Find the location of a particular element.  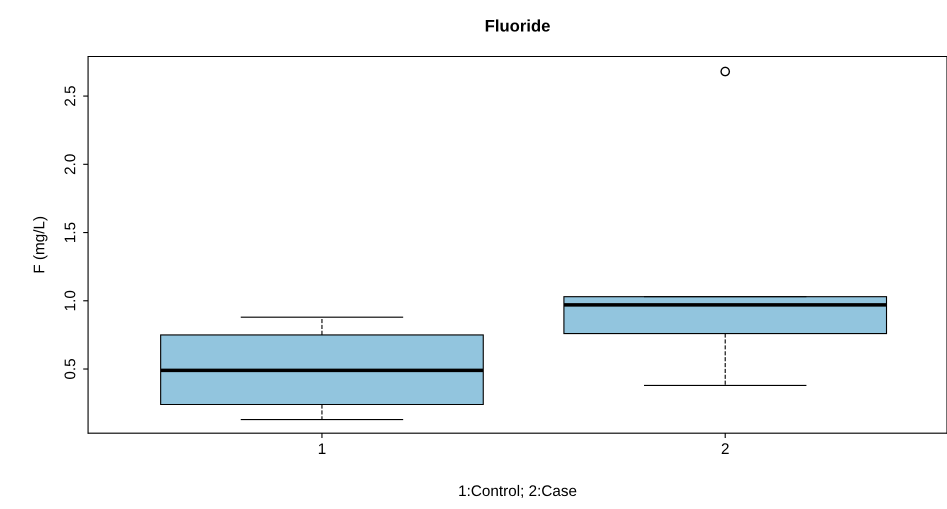

x-axis-title: 1:Control; 2:Case is located at coordinates (517, 491).